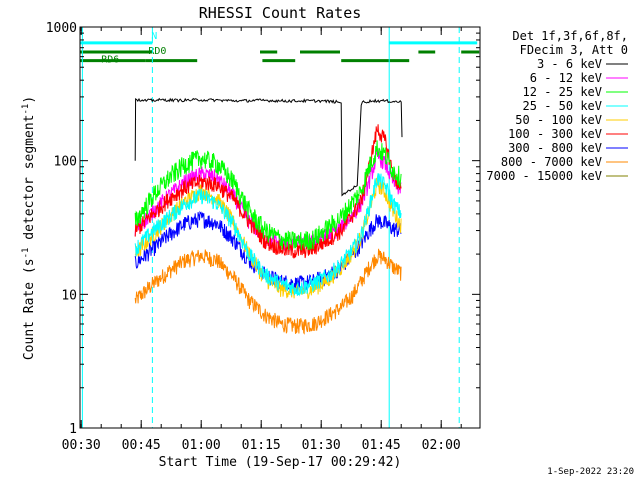  Describe the element at coordinates (555, 134) in the screenshot. I see `legend-label: 100 - 300 keV` at that location.